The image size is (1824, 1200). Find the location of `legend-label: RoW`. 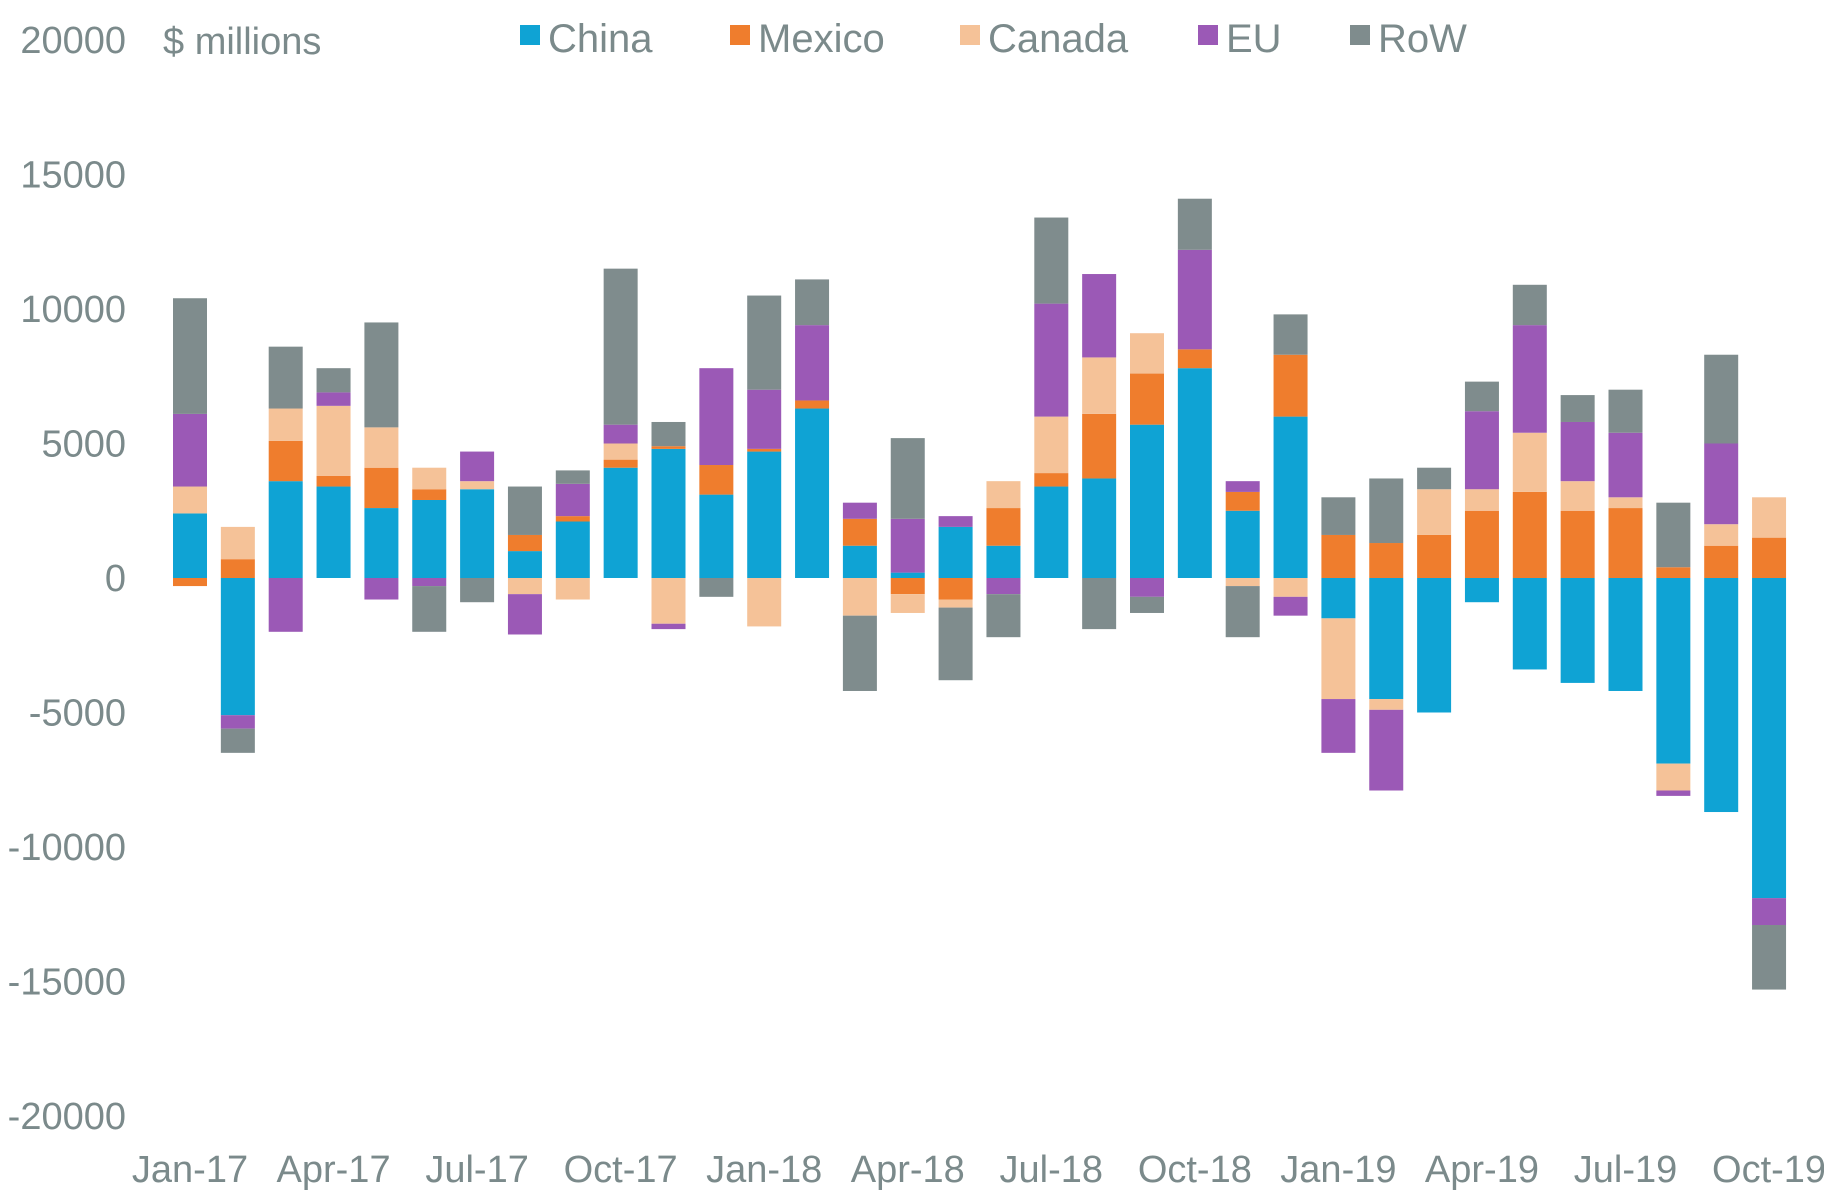

legend-label: RoW is located at coordinates (1422, 39).